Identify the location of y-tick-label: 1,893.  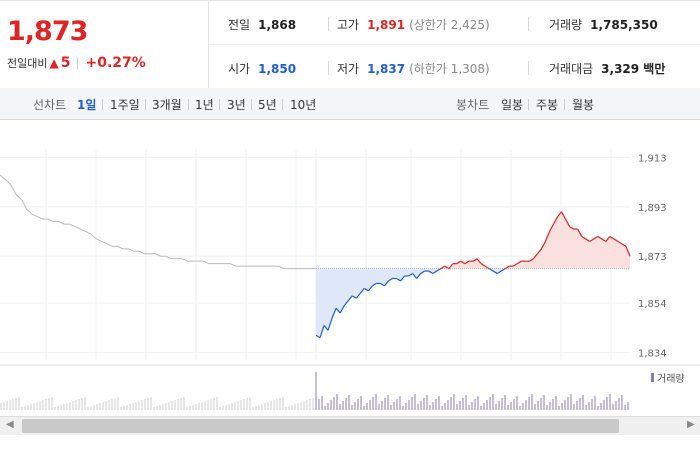
(652, 208).